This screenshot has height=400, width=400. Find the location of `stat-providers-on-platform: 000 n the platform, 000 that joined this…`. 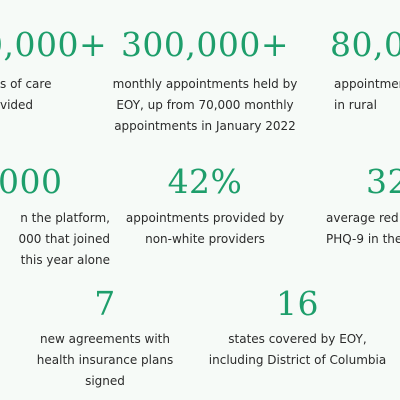

stat-providers-on-platform: 000 n the platform, 000 that joined this… is located at coordinates (59, 218).